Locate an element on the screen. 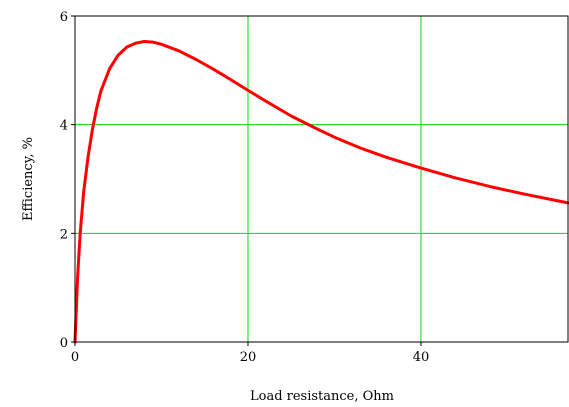 This screenshot has width=569, height=407. y-tick-label-6: 6 is located at coordinates (64, 17).